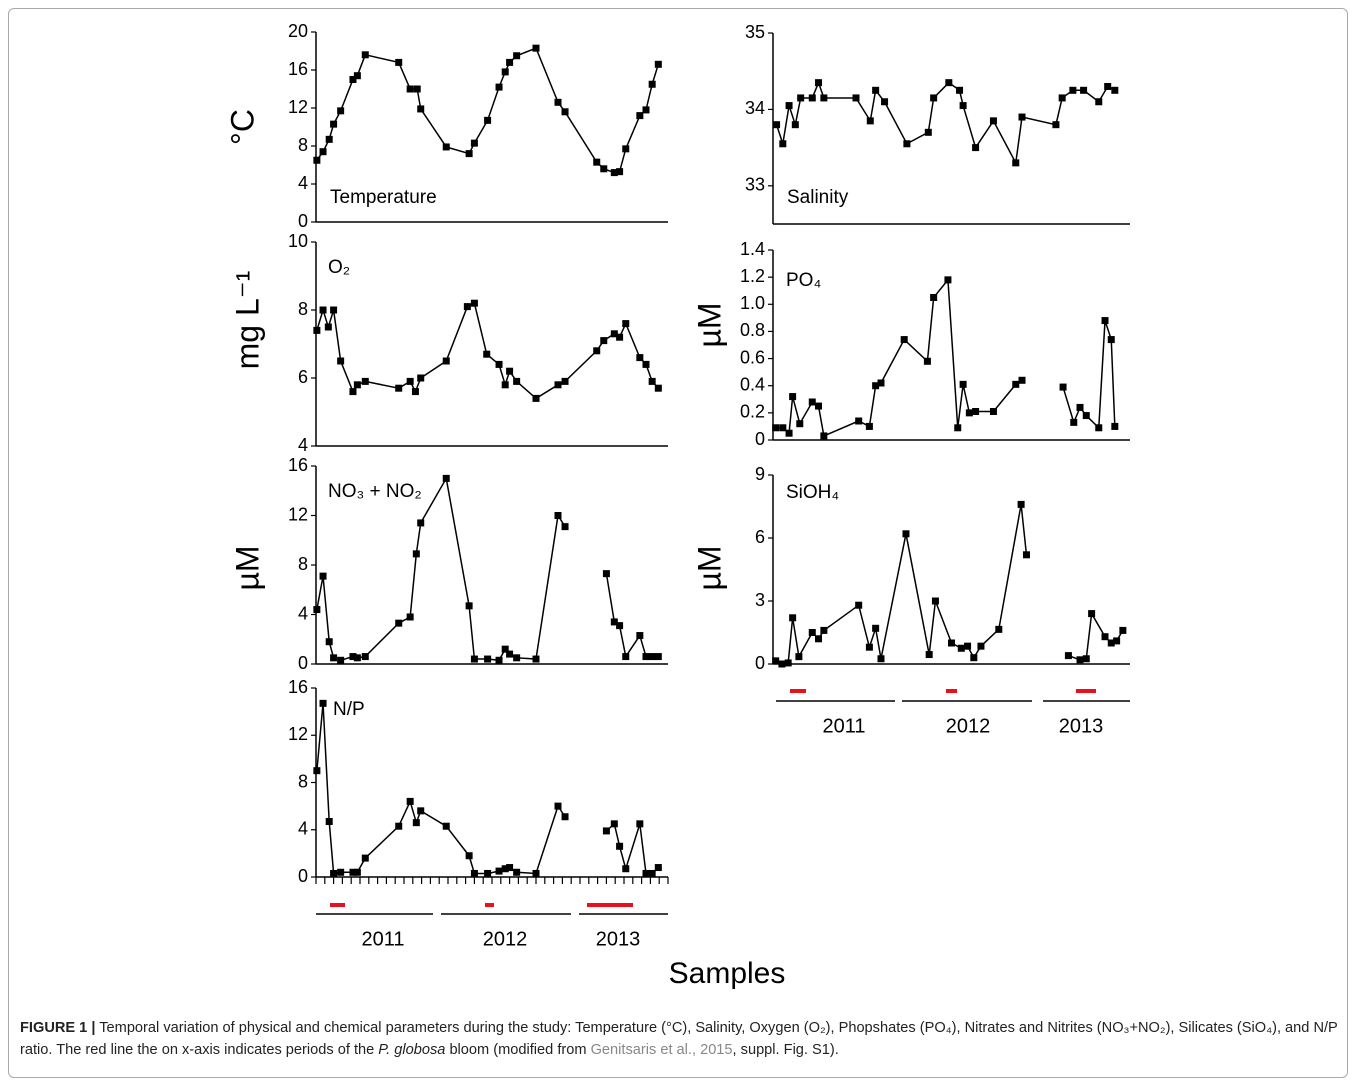  What do you see at coordinates (661, 1050) in the screenshot?
I see `caption-reference: Genitsaris et al., 2015` at bounding box center [661, 1050].